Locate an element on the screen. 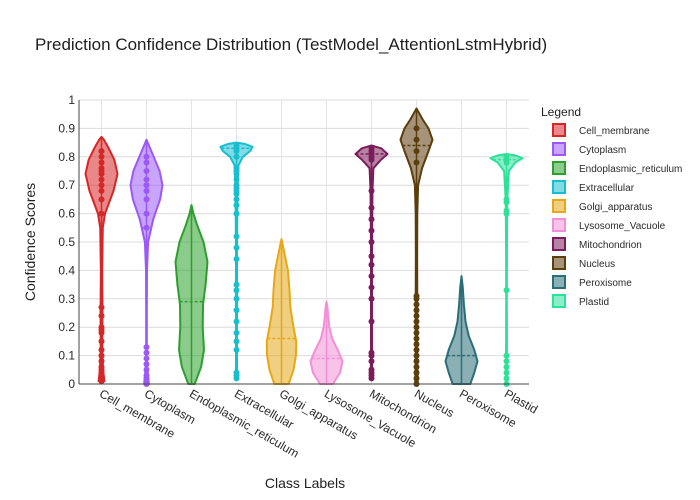  legend-item-Plastid: Plastid is located at coordinates (580, 301).